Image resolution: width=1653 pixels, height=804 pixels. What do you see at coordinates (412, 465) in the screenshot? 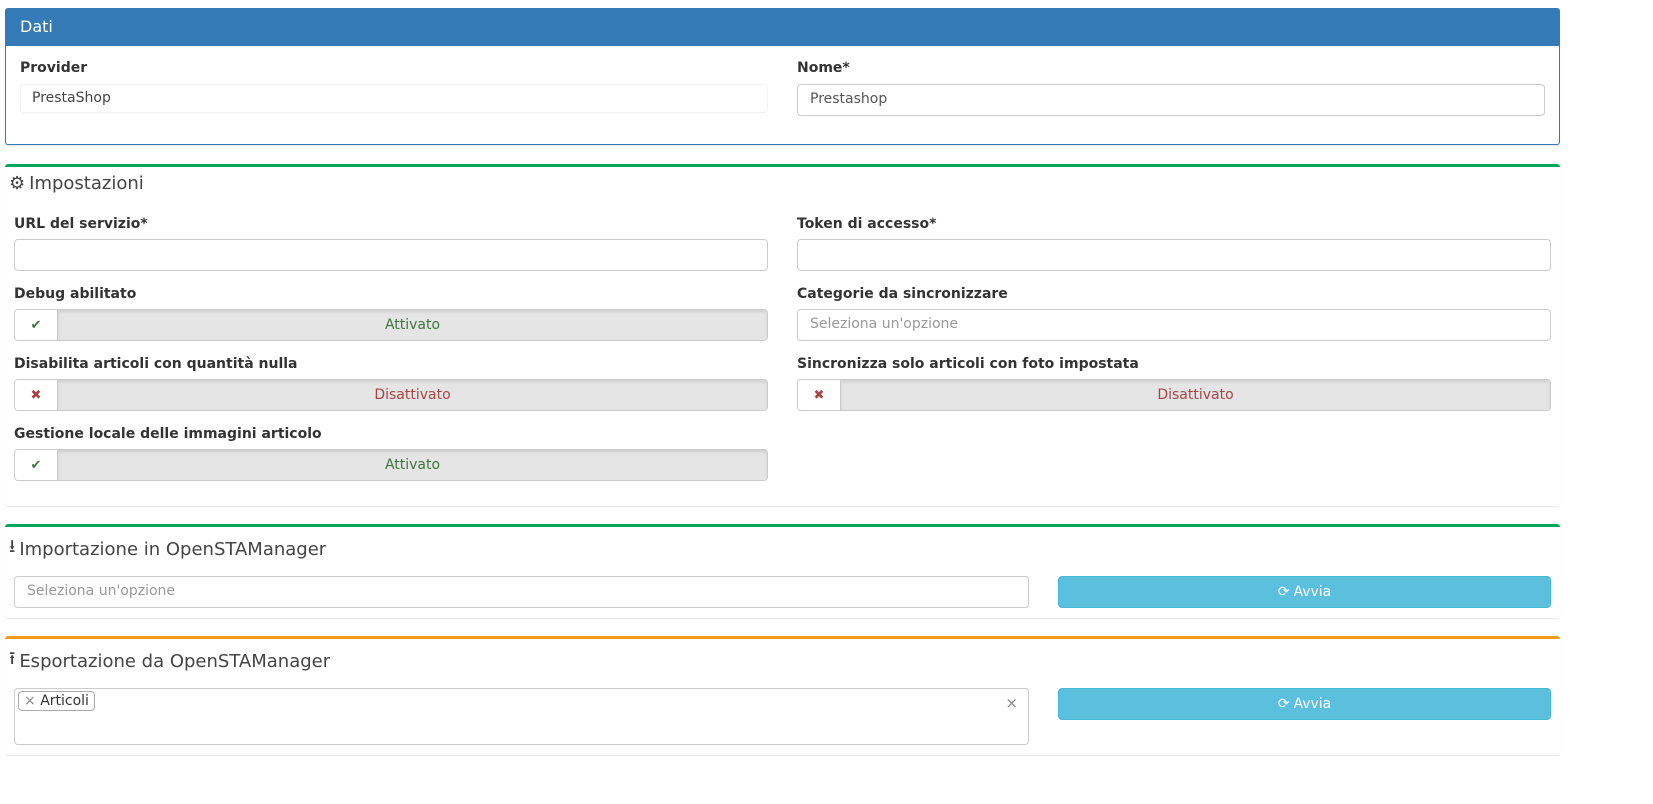
I see `immagini-state: Attivato` at bounding box center [412, 465].